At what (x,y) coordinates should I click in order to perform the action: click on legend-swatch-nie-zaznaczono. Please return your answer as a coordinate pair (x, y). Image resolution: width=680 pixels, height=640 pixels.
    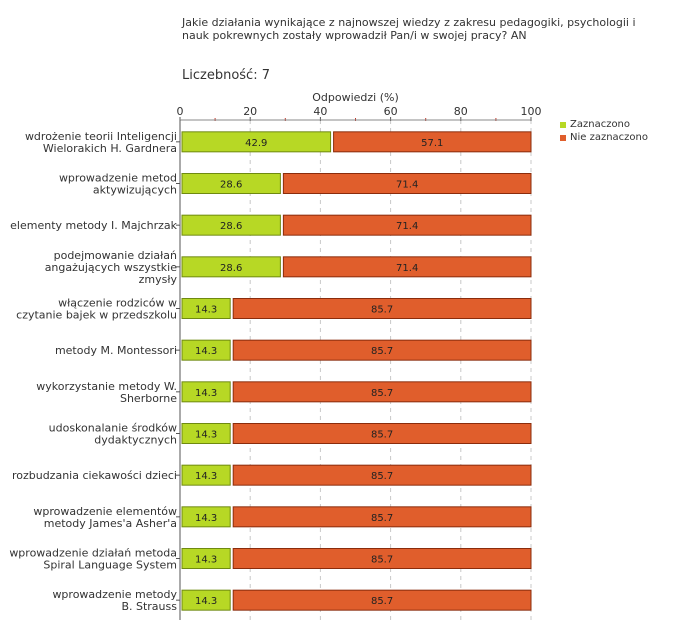
    Looking at the image, I should click on (563, 137).